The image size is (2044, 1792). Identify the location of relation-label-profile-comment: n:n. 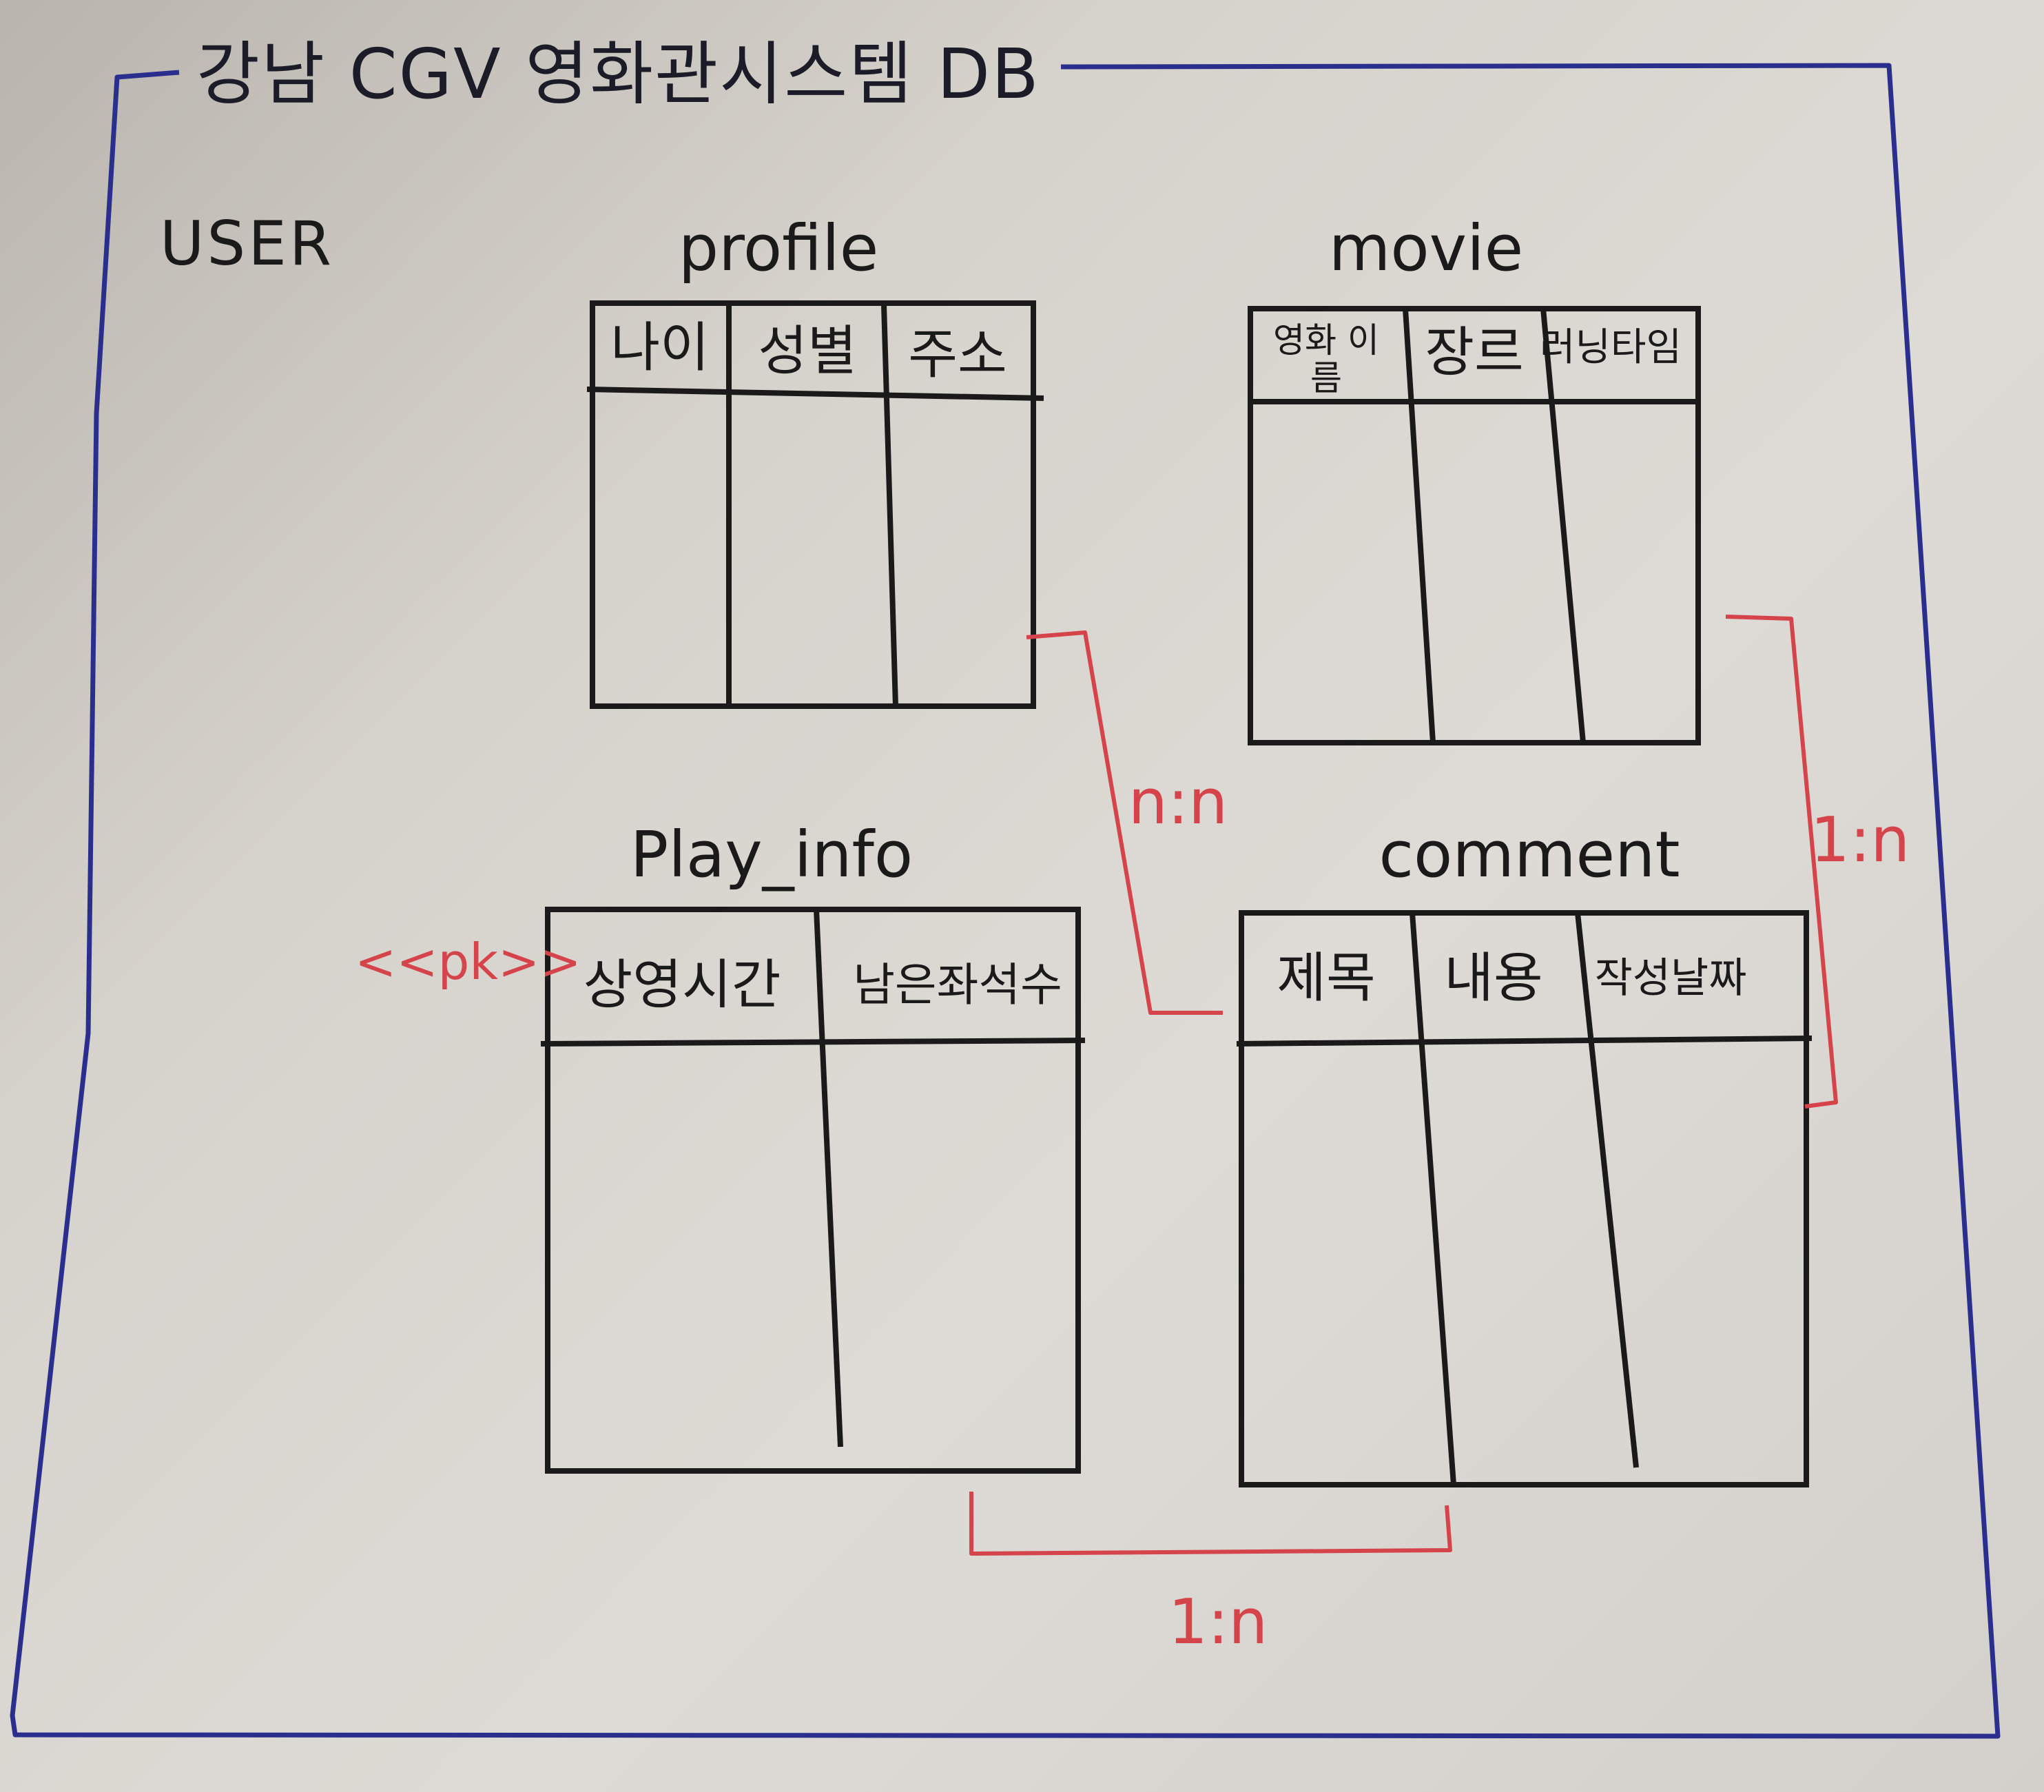
(1178, 802).